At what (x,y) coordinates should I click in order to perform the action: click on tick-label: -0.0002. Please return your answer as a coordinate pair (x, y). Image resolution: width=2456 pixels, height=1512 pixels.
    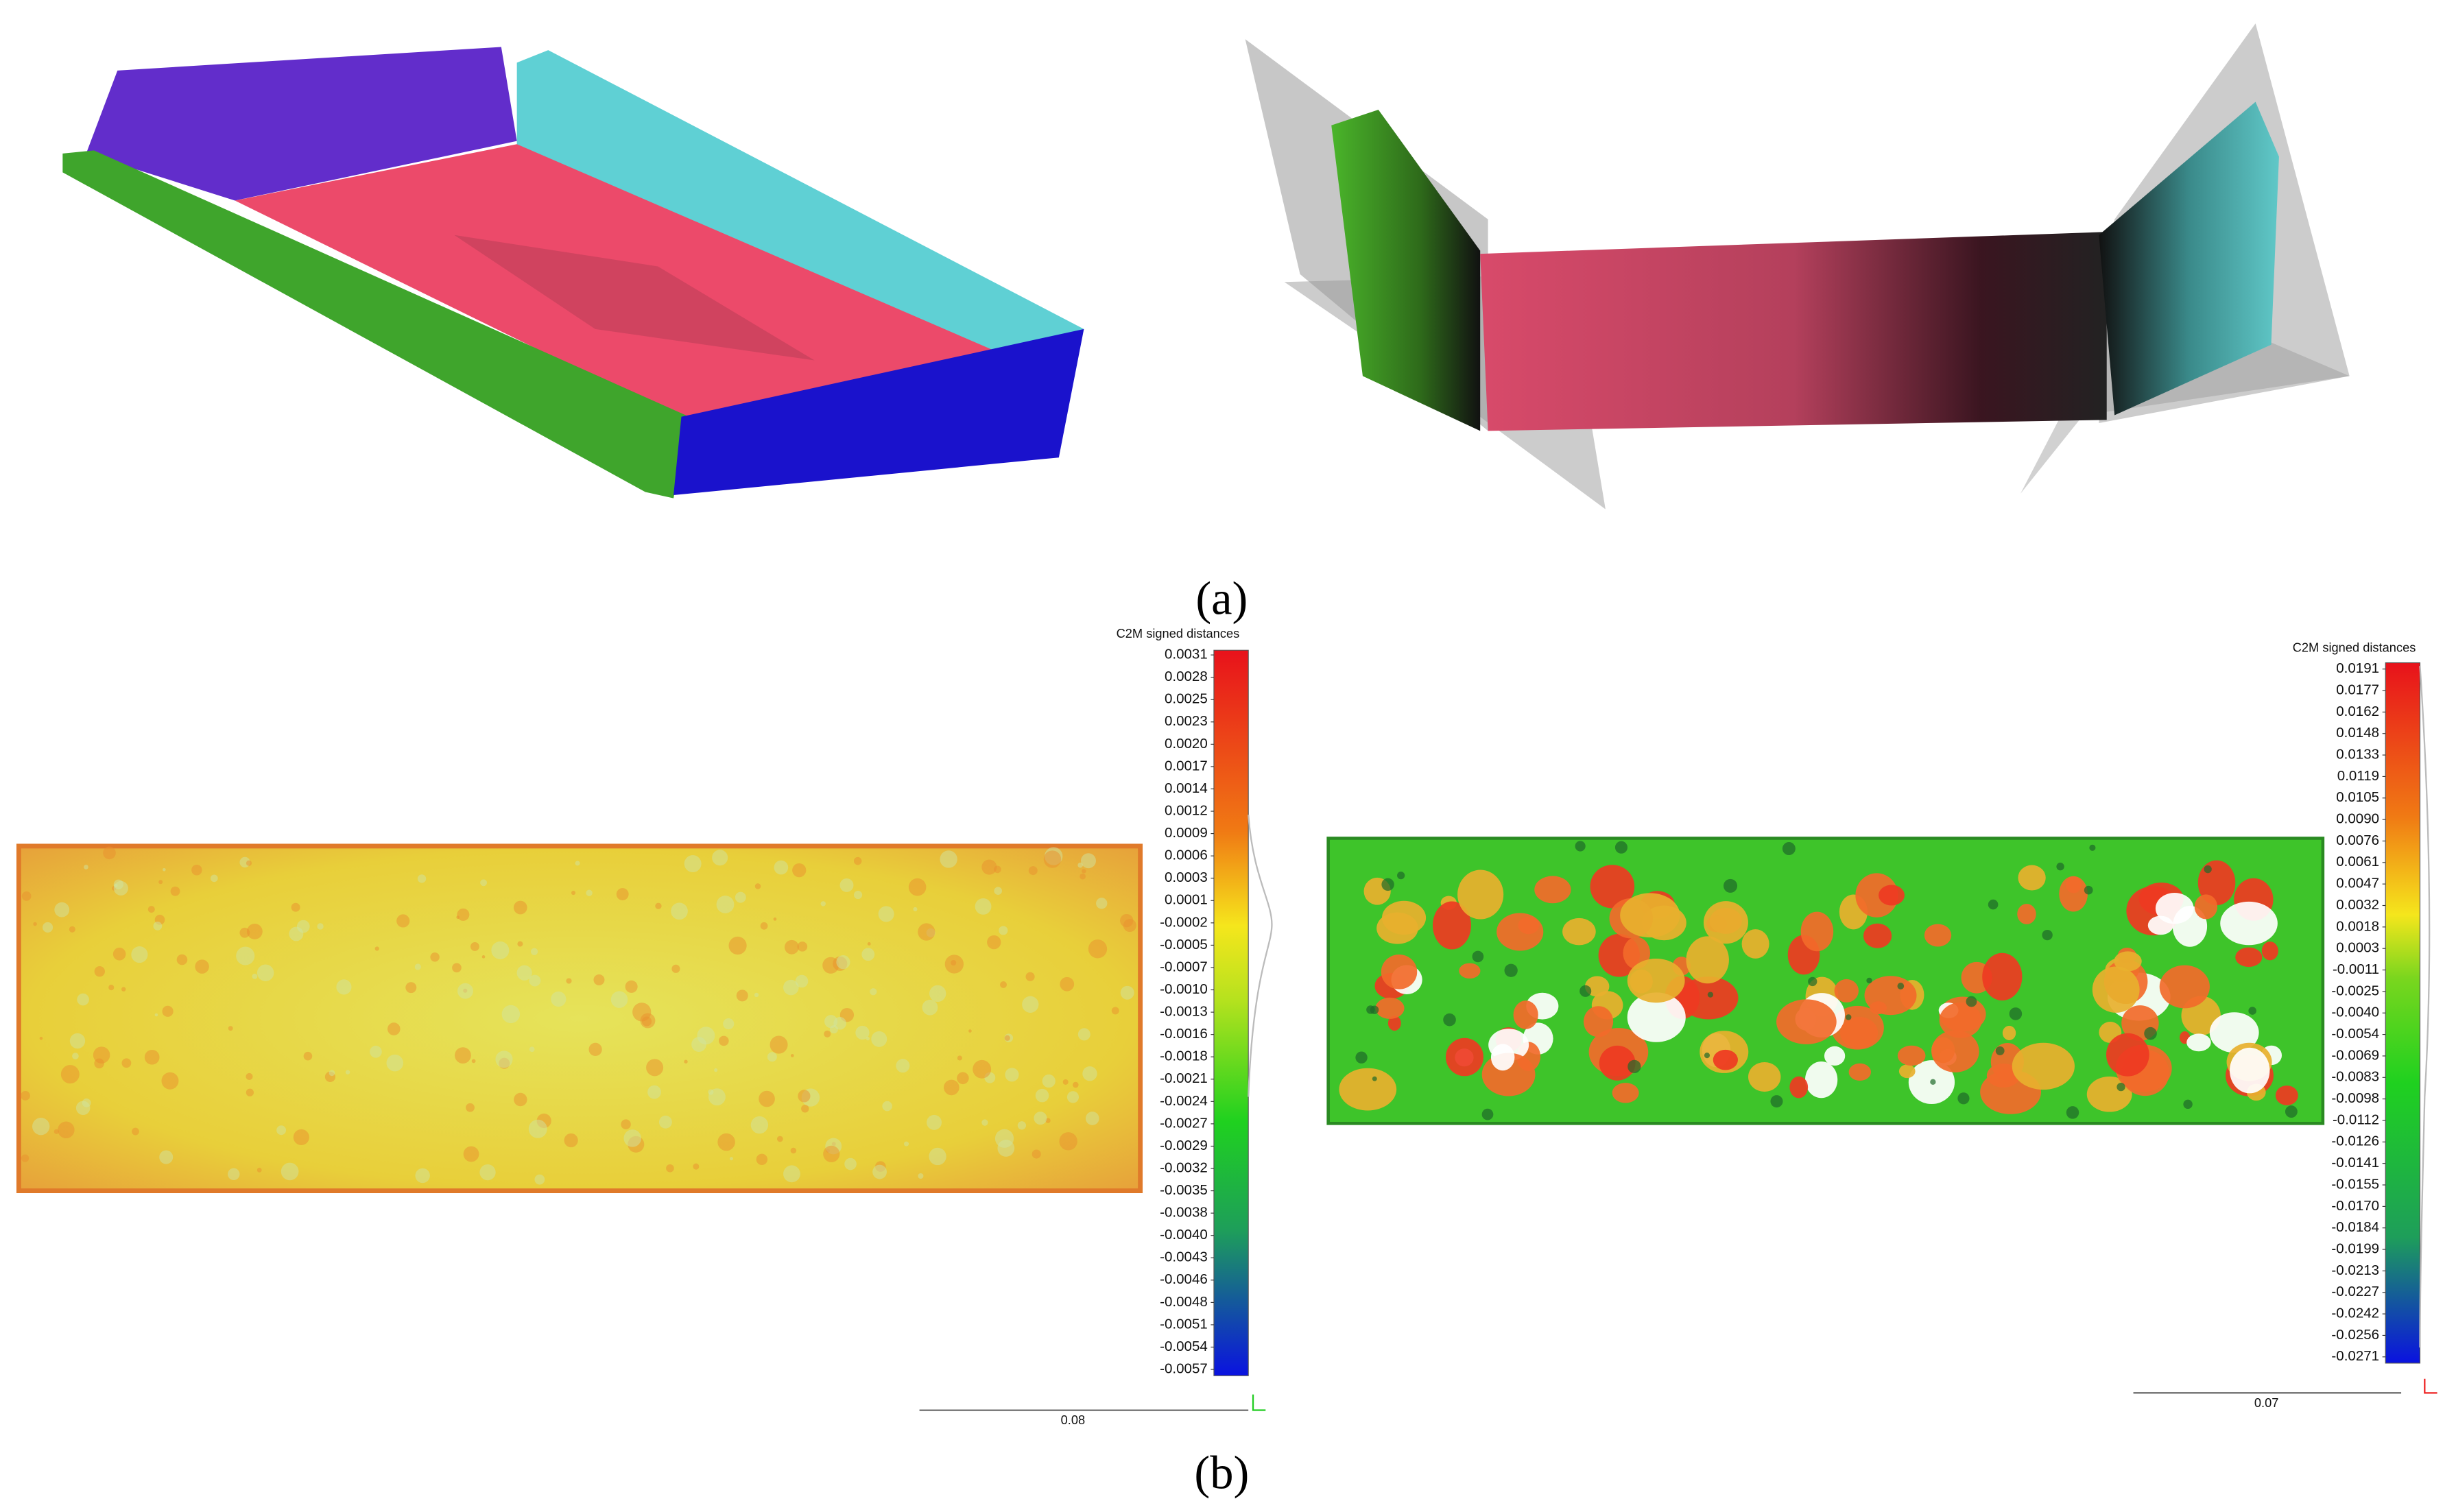
    Looking at the image, I should click on (1184, 922).